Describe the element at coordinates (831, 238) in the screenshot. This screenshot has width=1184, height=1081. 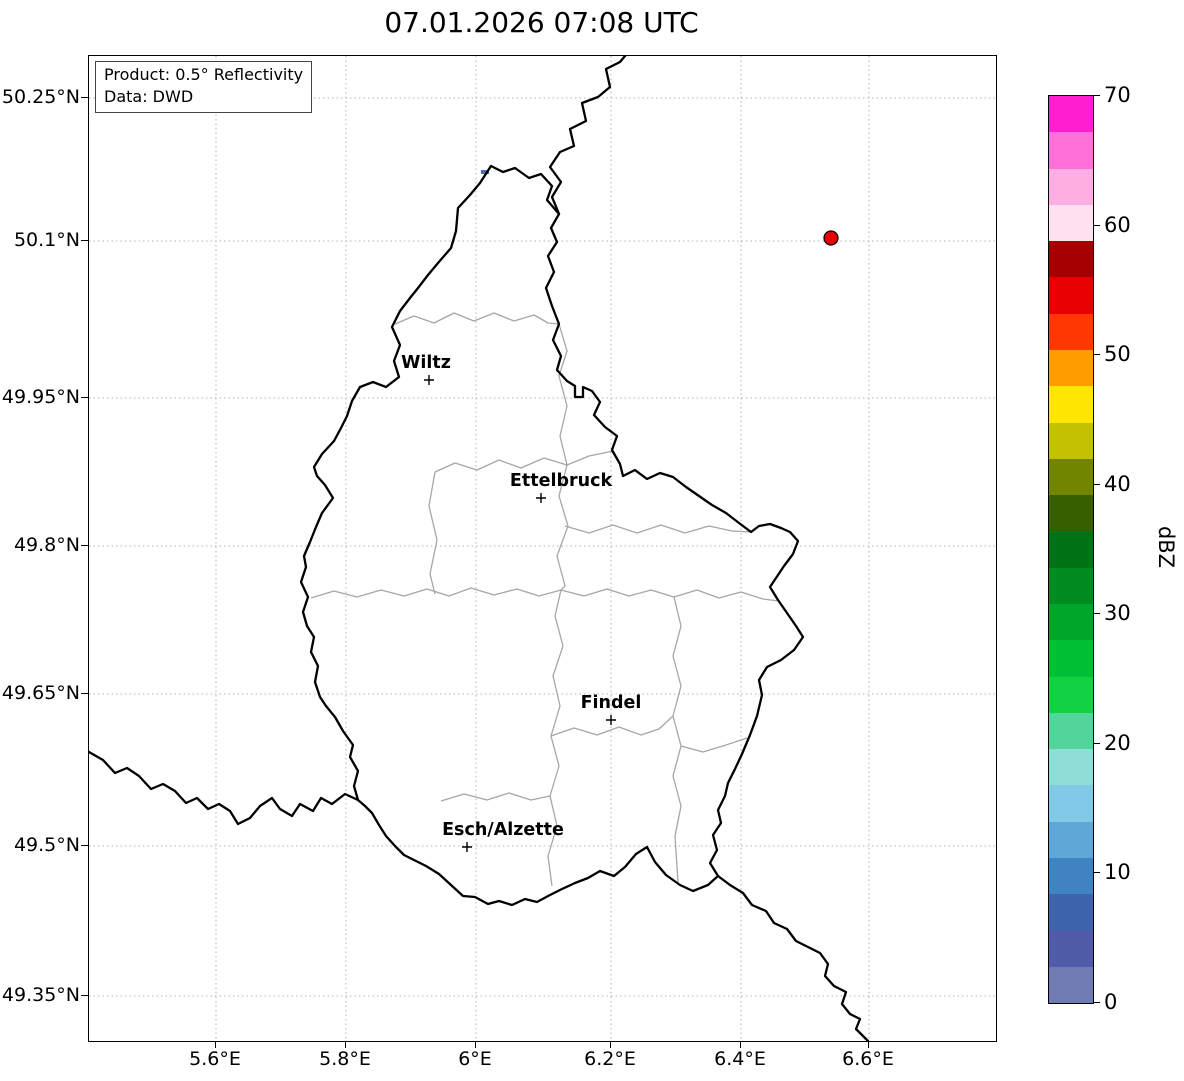
I see `radar-site-dot` at that location.